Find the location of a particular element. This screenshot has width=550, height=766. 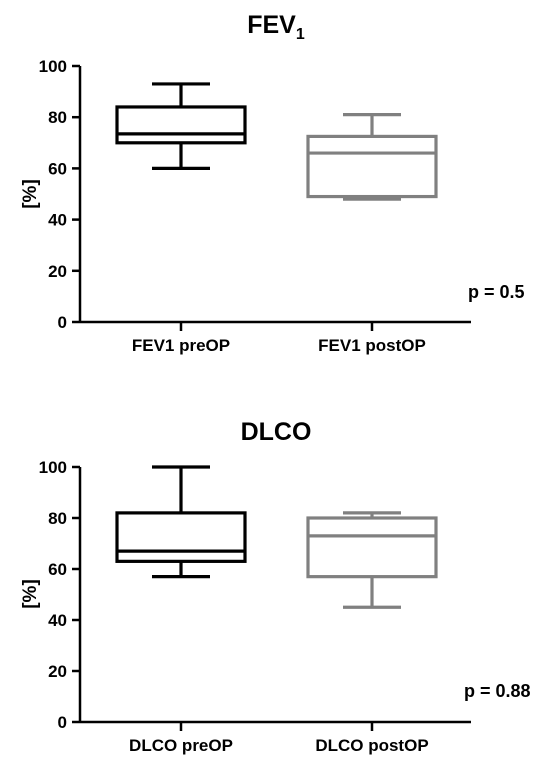

fev1-y-tick-label: 60 is located at coordinates (57, 168).